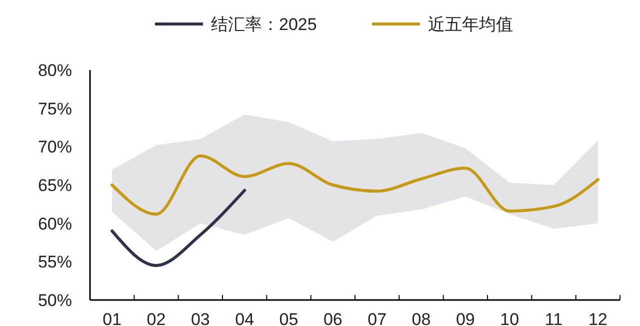 The image size is (640, 326). What do you see at coordinates (553, 318) in the screenshot?
I see `x-tick-label: 11` at bounding box center [553, 318].